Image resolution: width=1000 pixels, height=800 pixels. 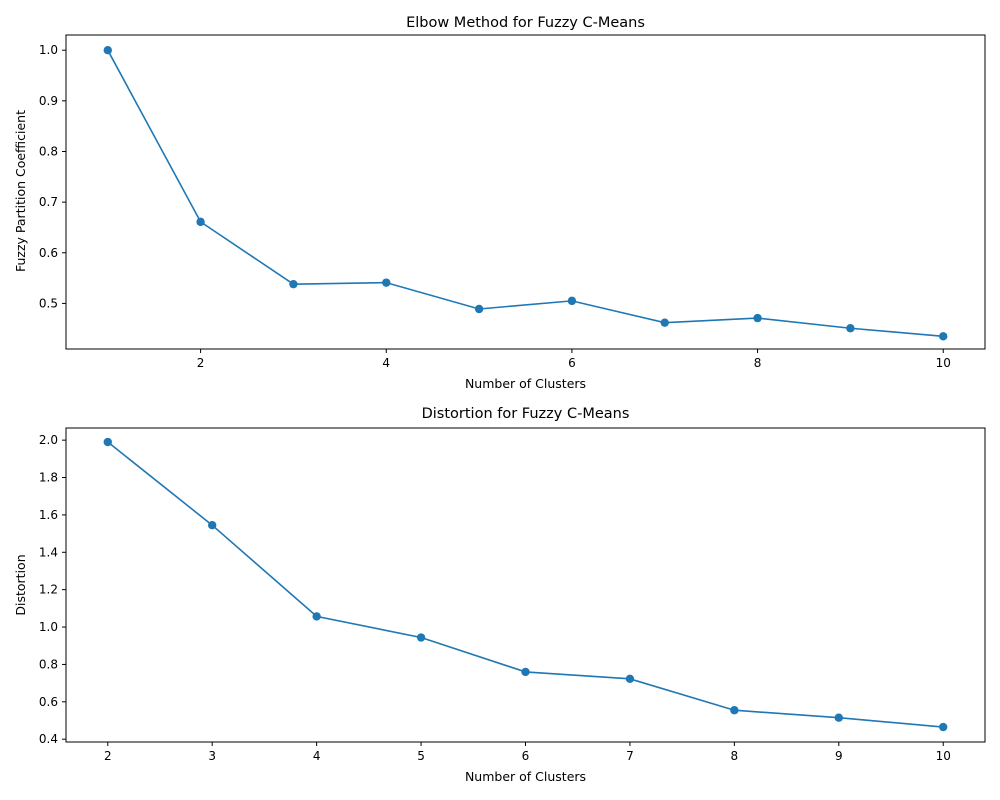 I want to click on x-tick-label: 9, so click(x=839, y=756).